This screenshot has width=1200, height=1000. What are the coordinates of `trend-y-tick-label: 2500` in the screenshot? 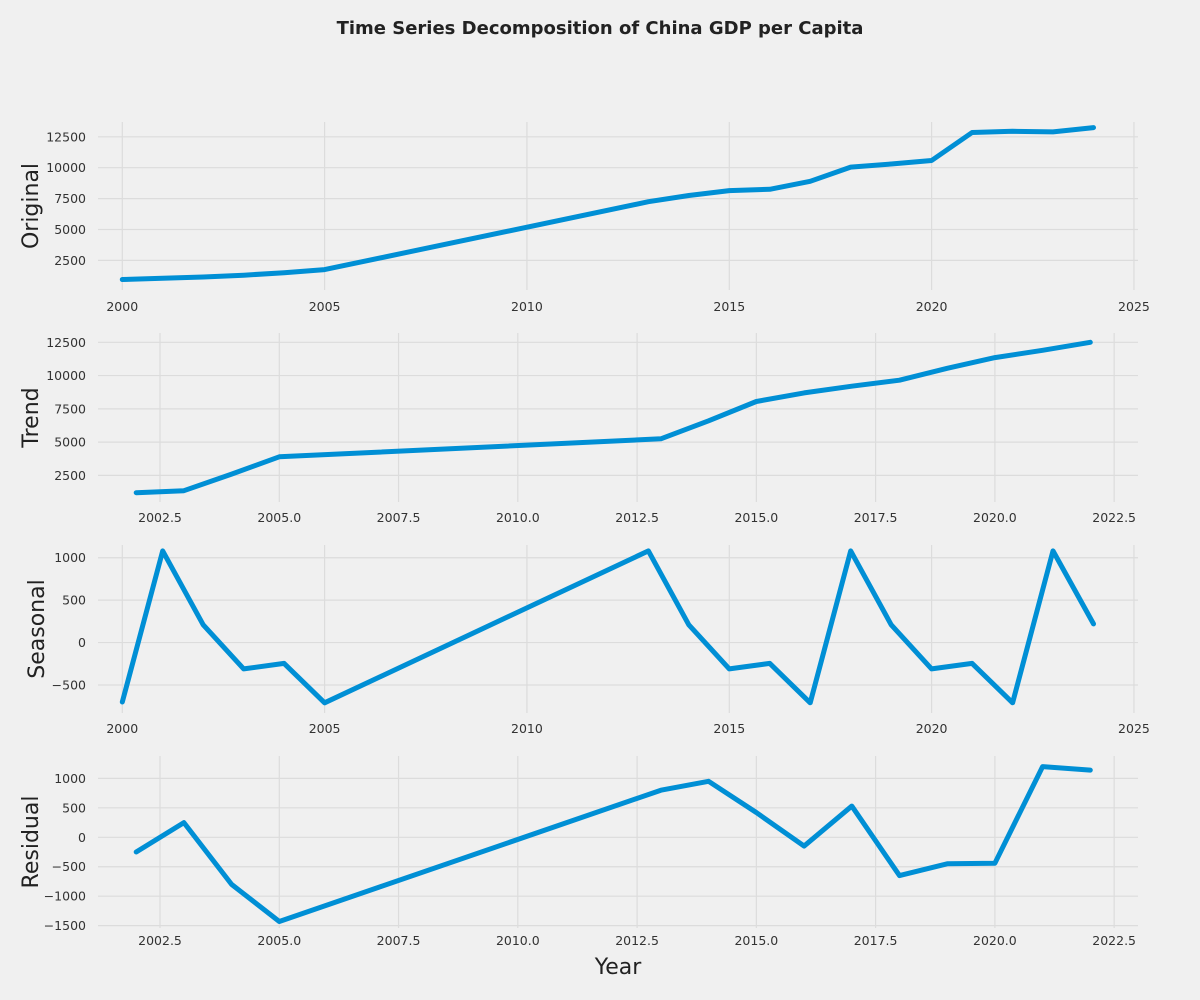 It's located at (70, 475).